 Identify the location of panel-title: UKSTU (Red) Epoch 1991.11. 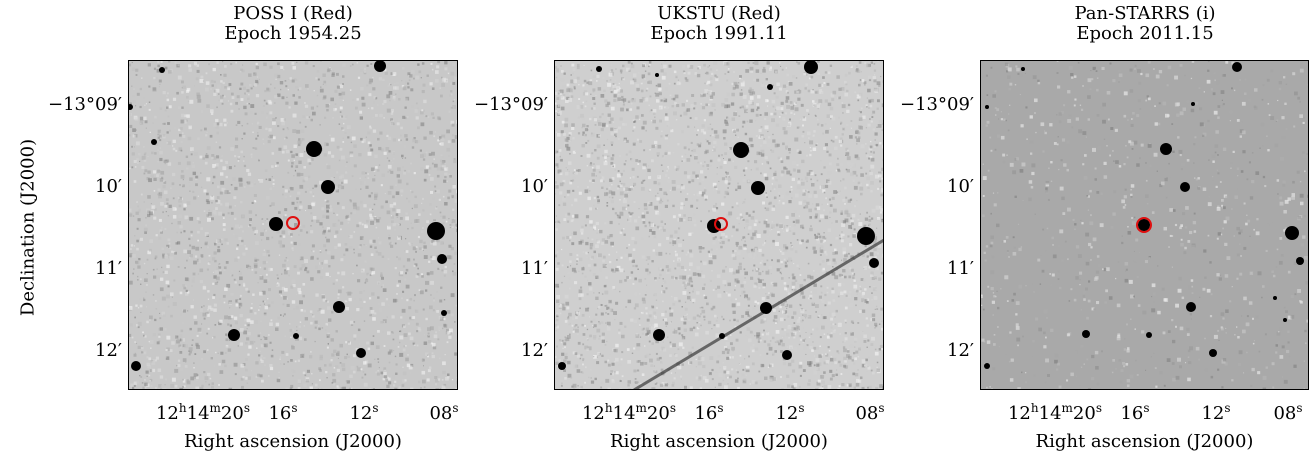
(719, 24).